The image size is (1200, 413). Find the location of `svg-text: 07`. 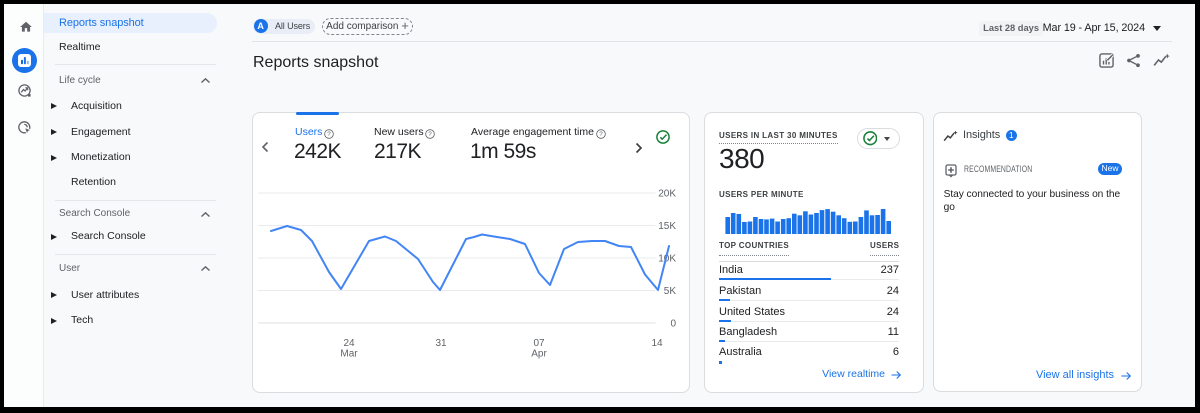

svg-text: 07 is located at coordinates (539, 343).